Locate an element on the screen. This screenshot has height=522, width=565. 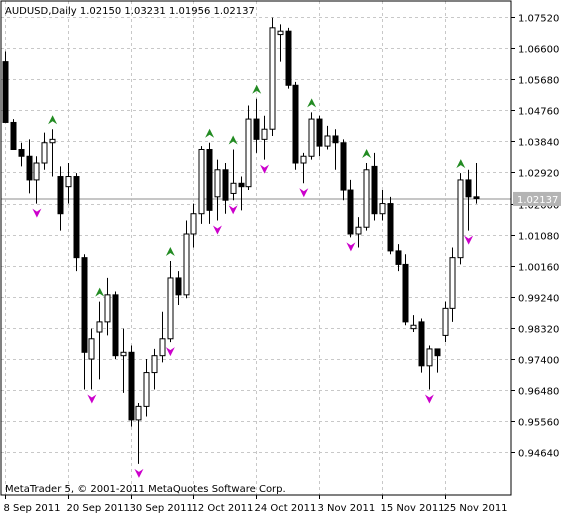
y-tick-label: 1.07520 is located at coordinates (538, 19).